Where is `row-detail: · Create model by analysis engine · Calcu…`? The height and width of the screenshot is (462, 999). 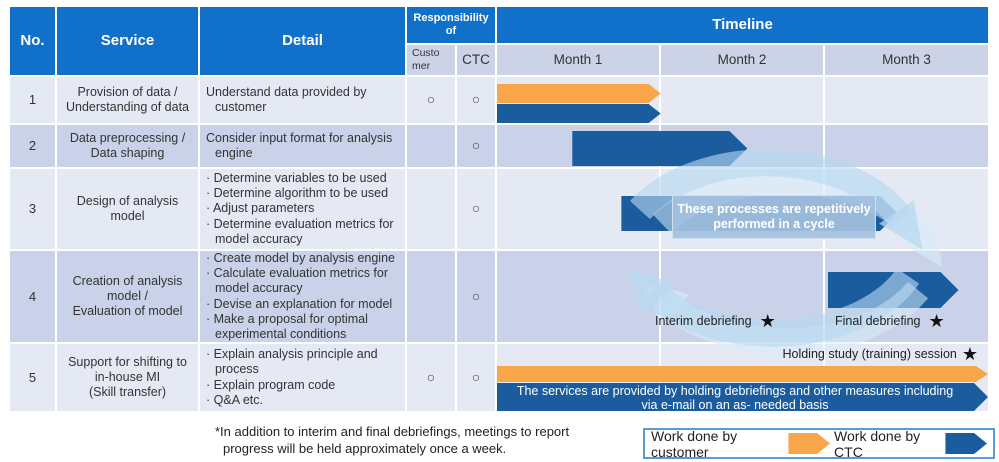 row-detail: · Create model by analysis engine · Calcu… is located at coordinates (302, 296).